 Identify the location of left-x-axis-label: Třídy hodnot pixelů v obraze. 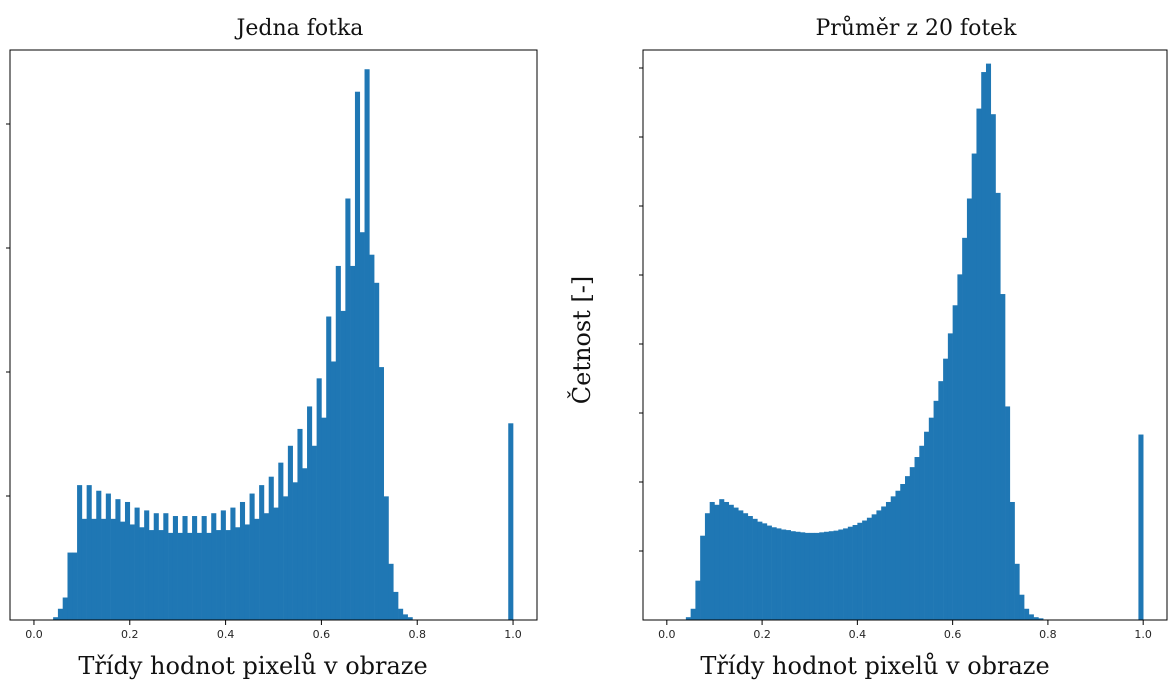
(252, 666).